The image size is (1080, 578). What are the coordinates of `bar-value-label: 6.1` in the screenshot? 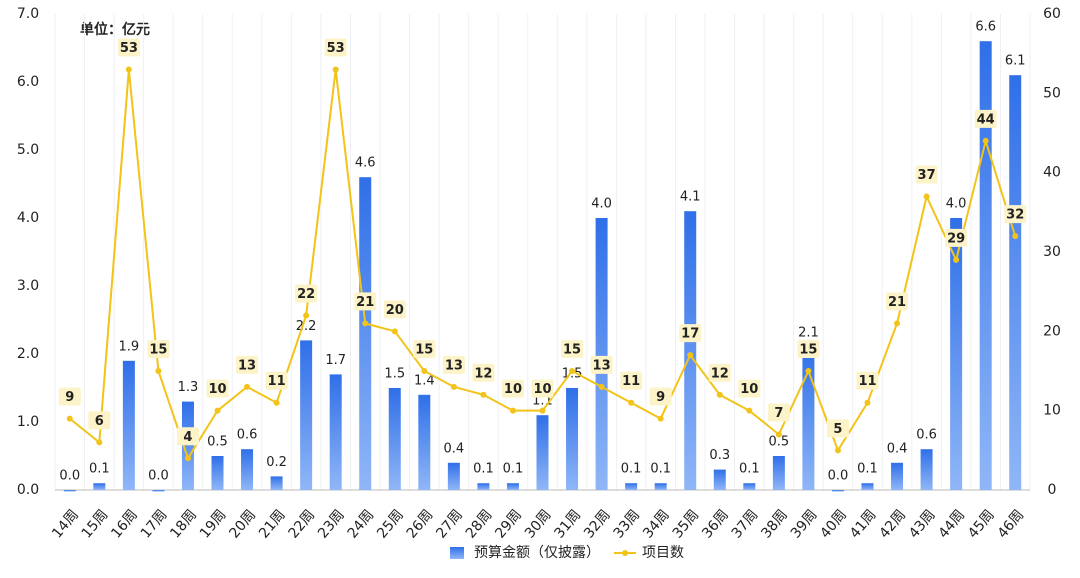 It's located at (1015, 61).